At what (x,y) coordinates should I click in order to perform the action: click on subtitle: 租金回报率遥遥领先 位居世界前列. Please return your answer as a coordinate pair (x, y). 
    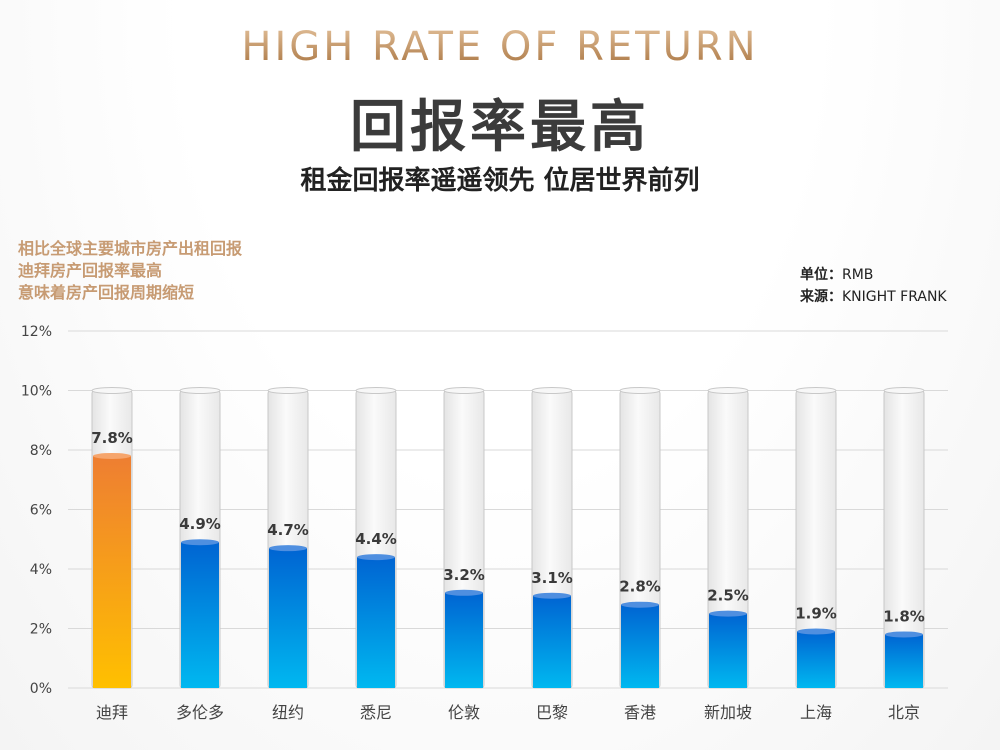
    Looking at the image, I should click on (500, 181).